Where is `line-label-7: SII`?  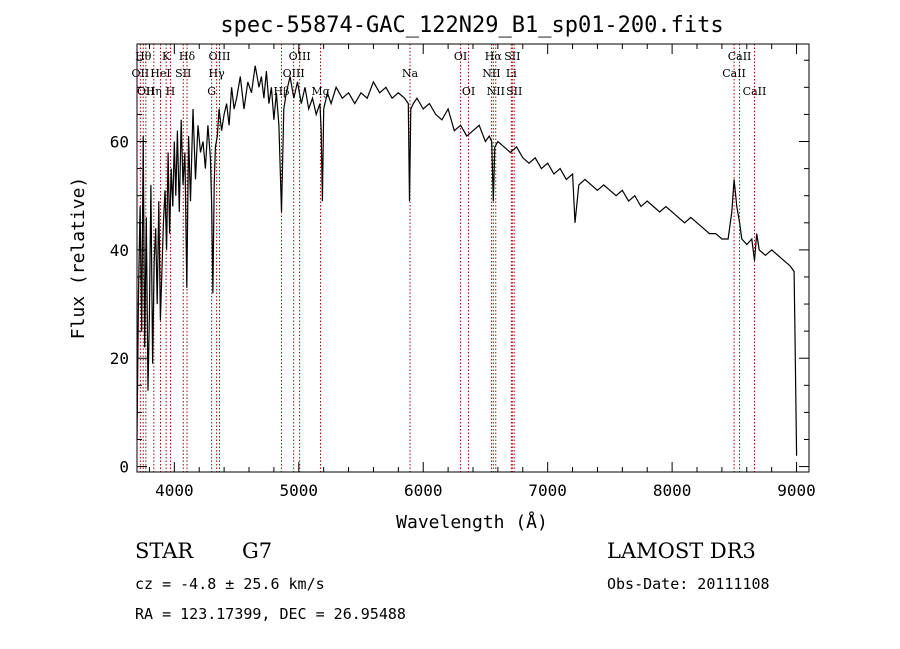 line-label-7: SII is located at coordinates (512, 56).